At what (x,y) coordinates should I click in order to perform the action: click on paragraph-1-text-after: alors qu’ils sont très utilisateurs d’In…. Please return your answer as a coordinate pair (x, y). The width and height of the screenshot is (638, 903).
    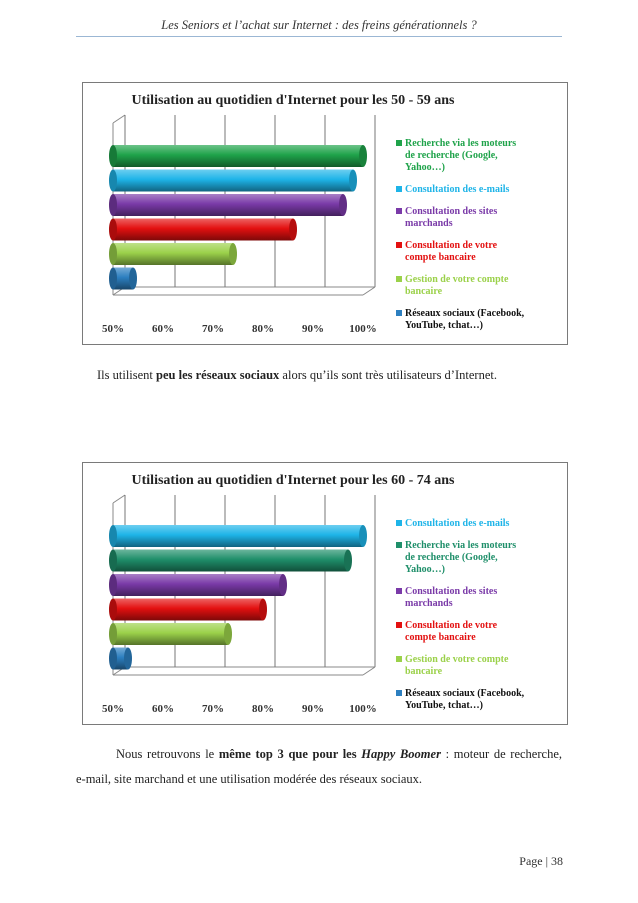
    Looking at the image, I should click on (388, 375).